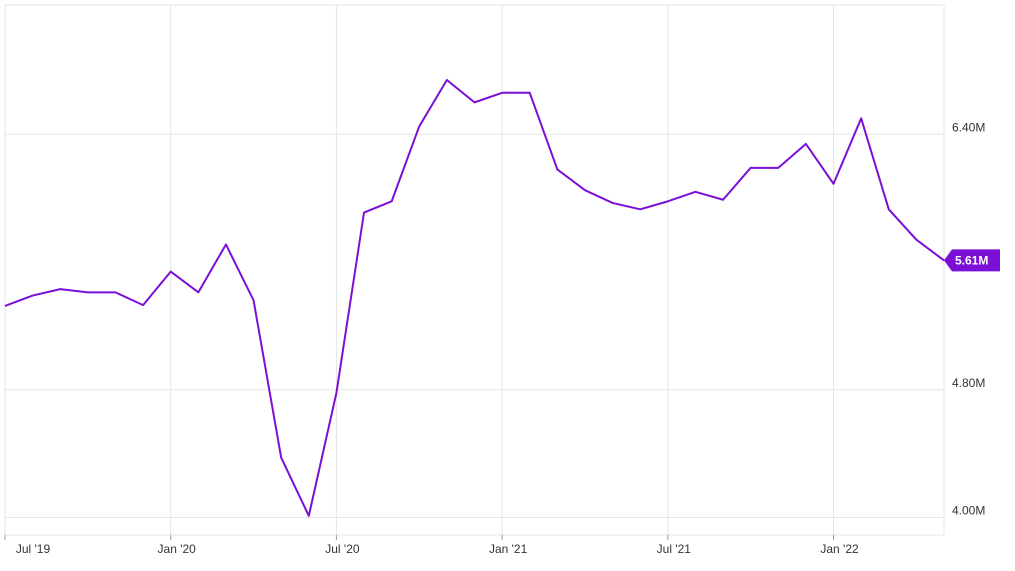 The width and height of the screenshot is (1015, 571). What do you see at coordinates (33, 549) in the screenshot?
I see `x-tick-label: Jul '19` at bounding box center [33, 549].